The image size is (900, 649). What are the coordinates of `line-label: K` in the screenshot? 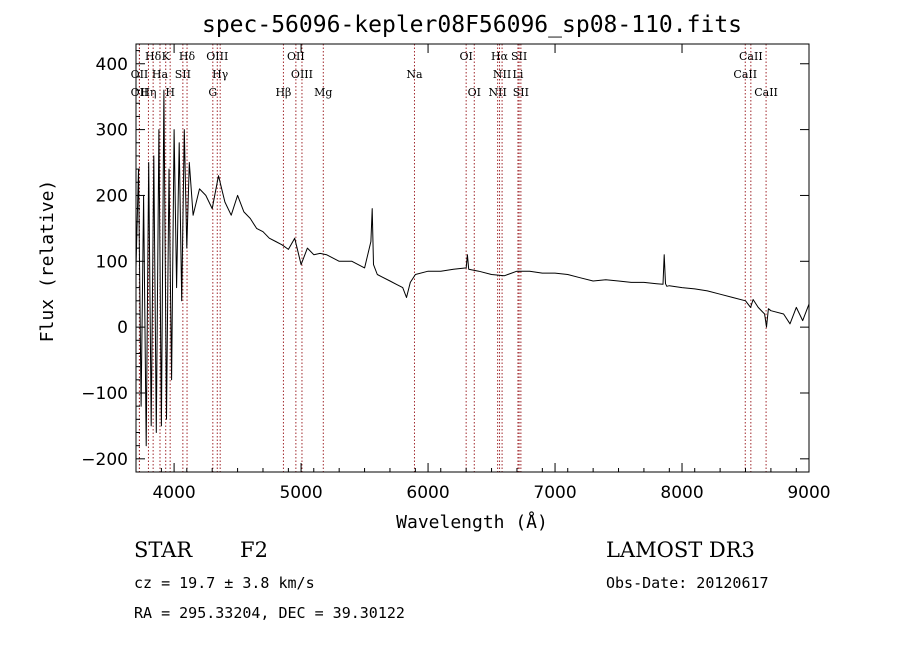 It's located at (166, 56).